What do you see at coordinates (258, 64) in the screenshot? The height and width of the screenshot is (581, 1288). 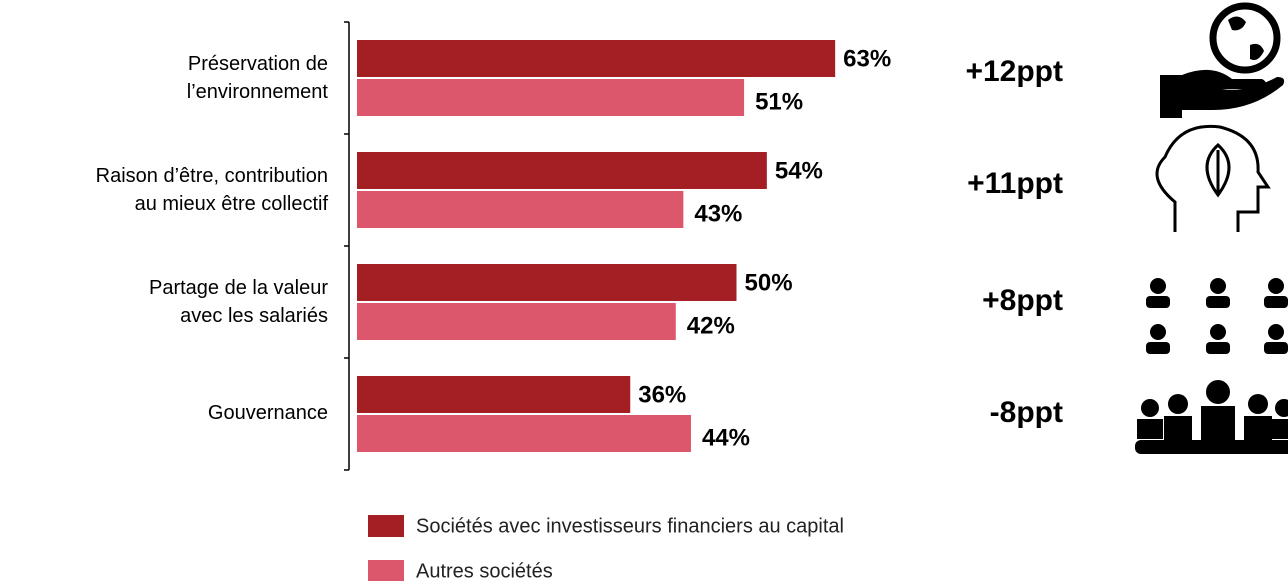 I see `category-label-line: Préservation de` at bounding box center [258, 64].